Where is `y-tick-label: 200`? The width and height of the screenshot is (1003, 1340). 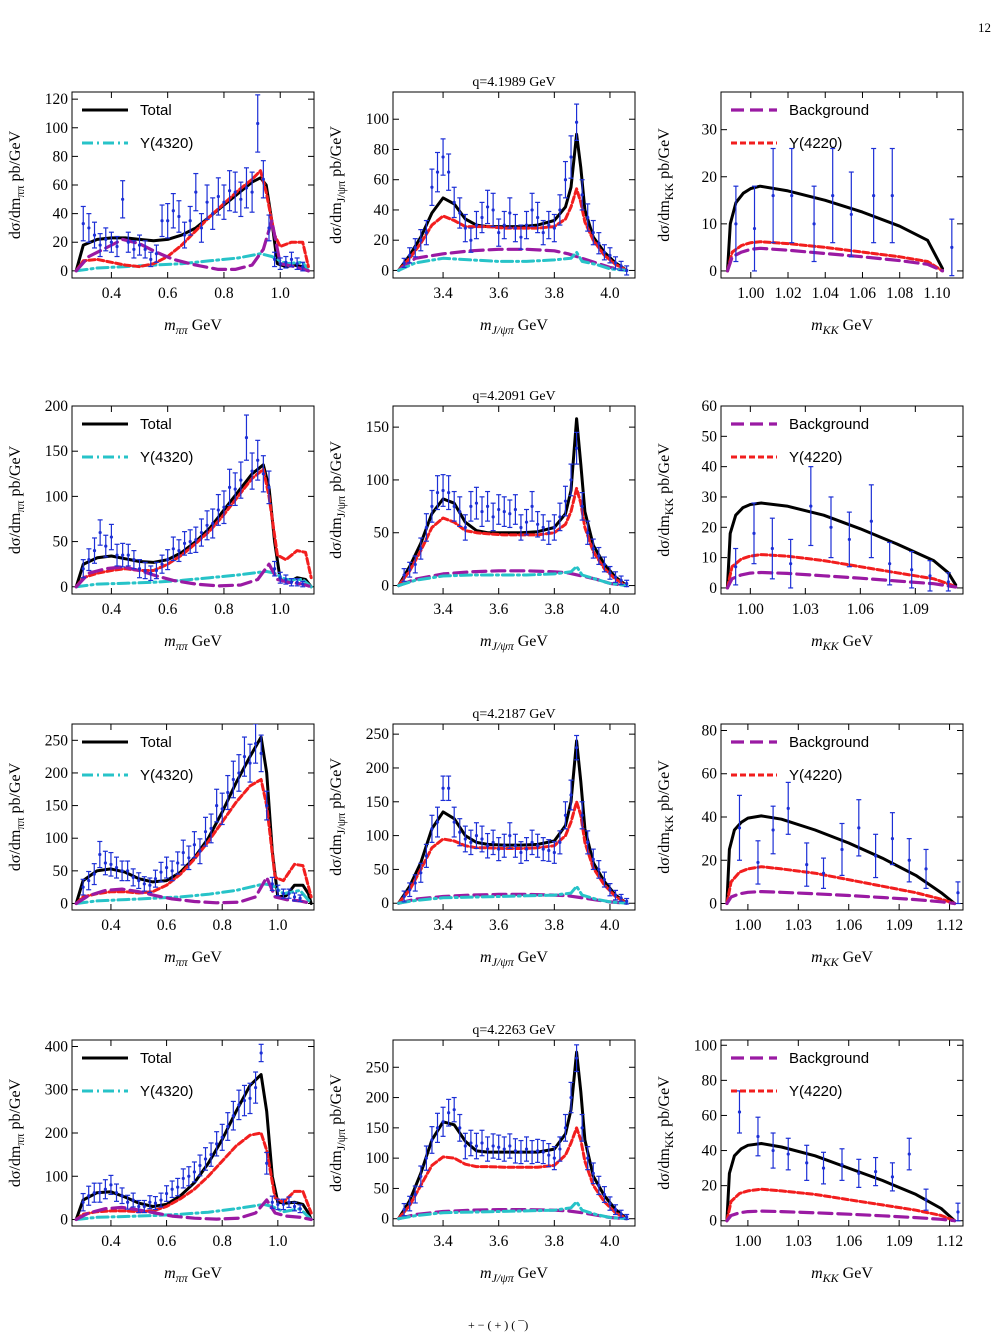
y-tick-label: 200 is located at coordinates (57, 1133).